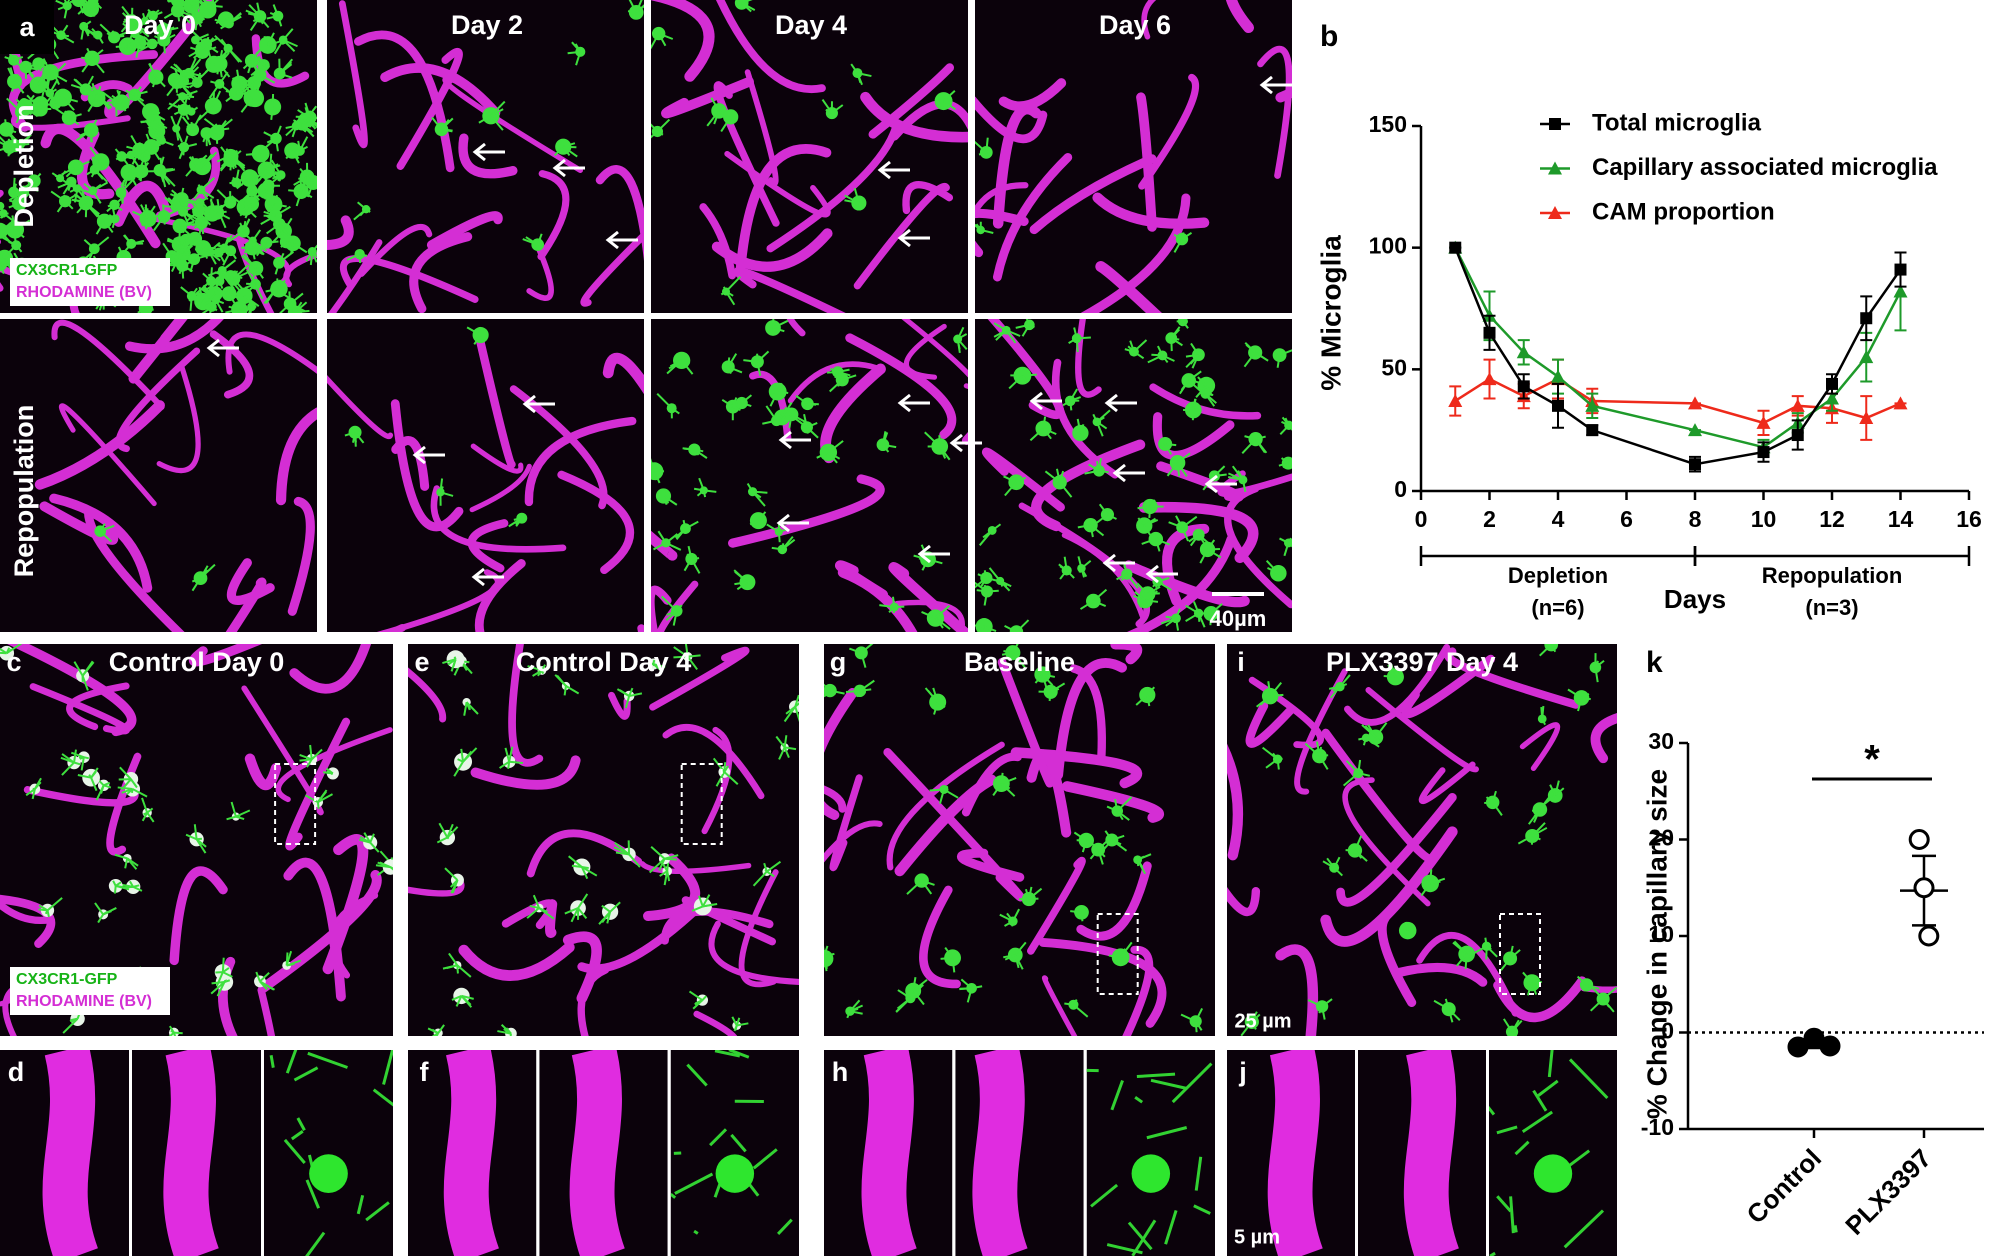 Image resolution: width=2001 pixels, height=1257 pixels. I want to click on legend-label: CAM proportion, so click(1683, 211).